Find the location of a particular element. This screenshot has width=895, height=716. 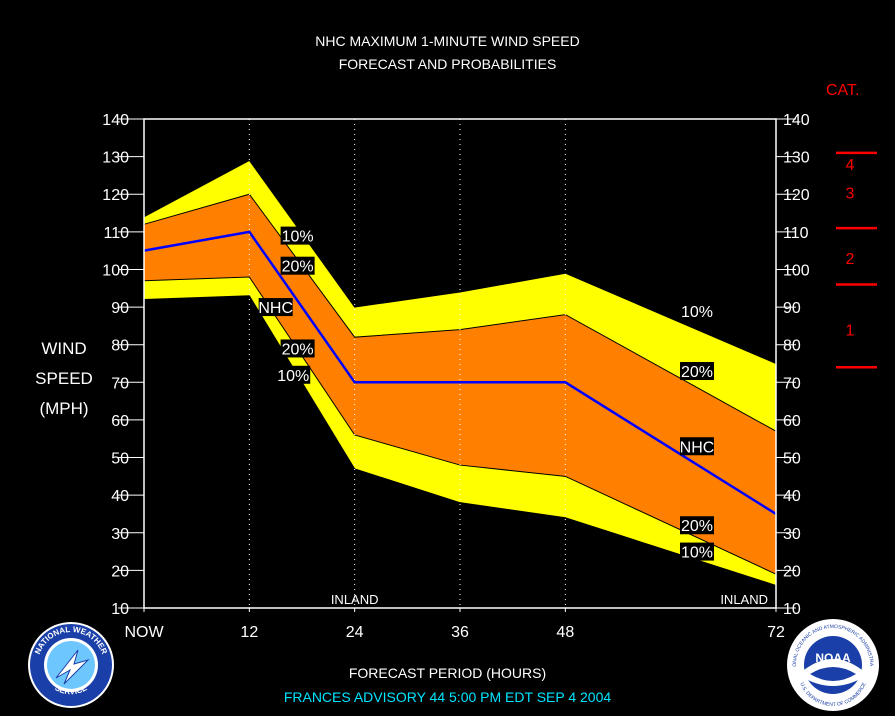

category-label: 3 is located at coordinates (850, 193).